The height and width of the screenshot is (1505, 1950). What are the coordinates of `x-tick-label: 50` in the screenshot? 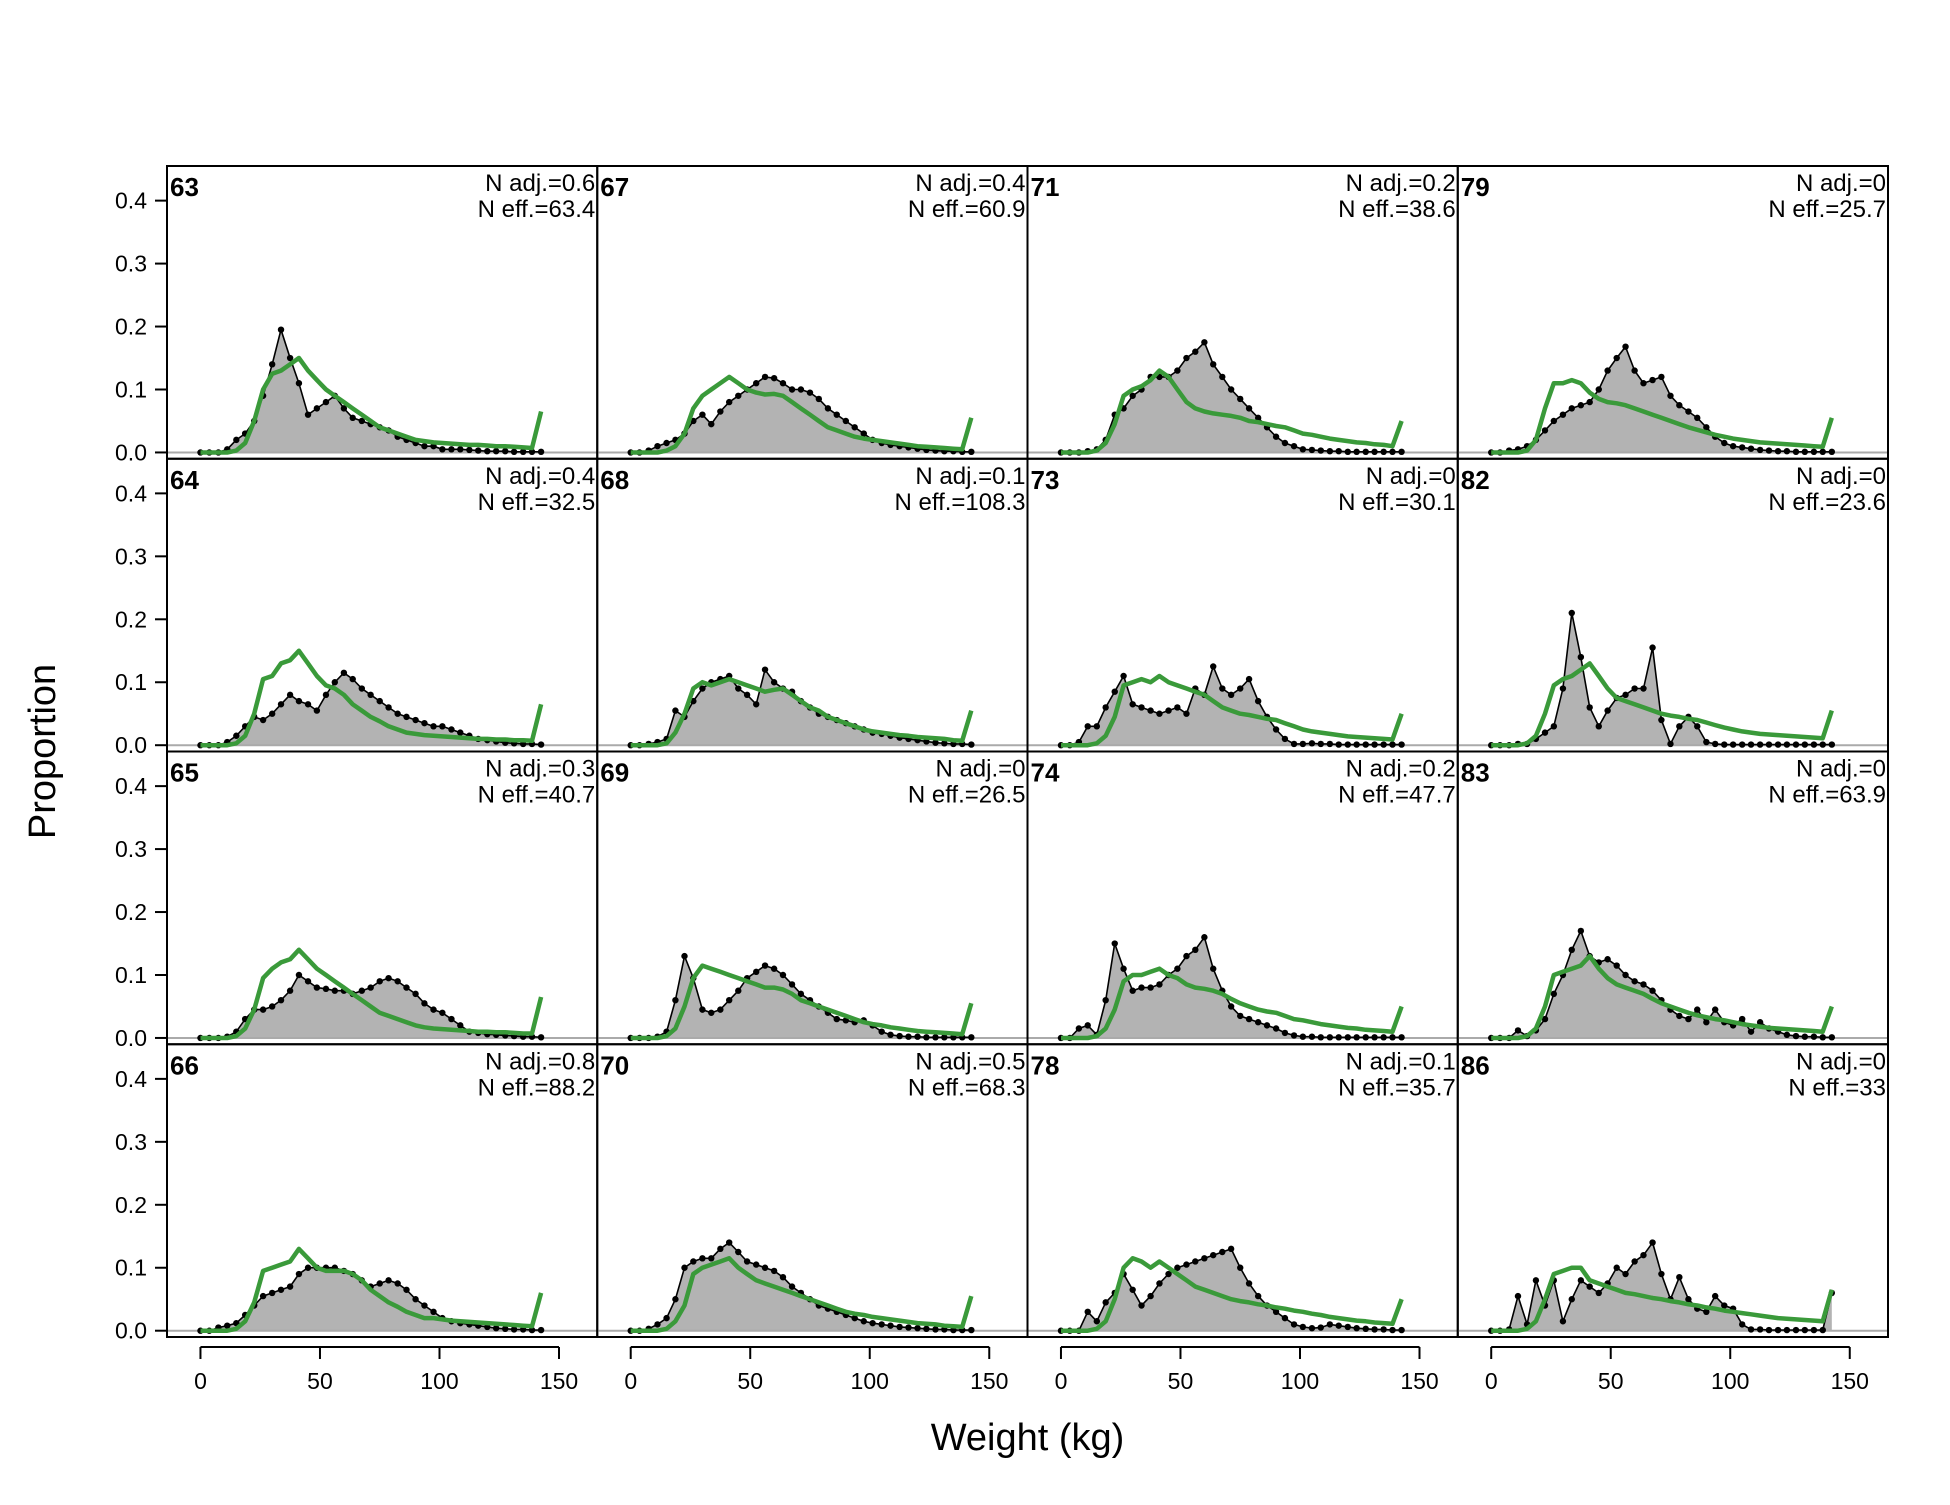 It's located at (750, 1381).